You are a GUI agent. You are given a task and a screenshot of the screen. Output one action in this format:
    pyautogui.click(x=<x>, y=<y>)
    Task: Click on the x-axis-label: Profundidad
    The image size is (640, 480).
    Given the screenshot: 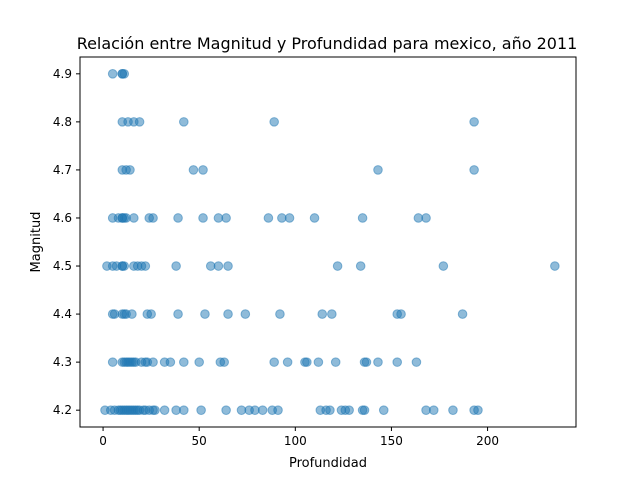 What is the action you would take?
    pyautogui.click(x=328, y=463)
    